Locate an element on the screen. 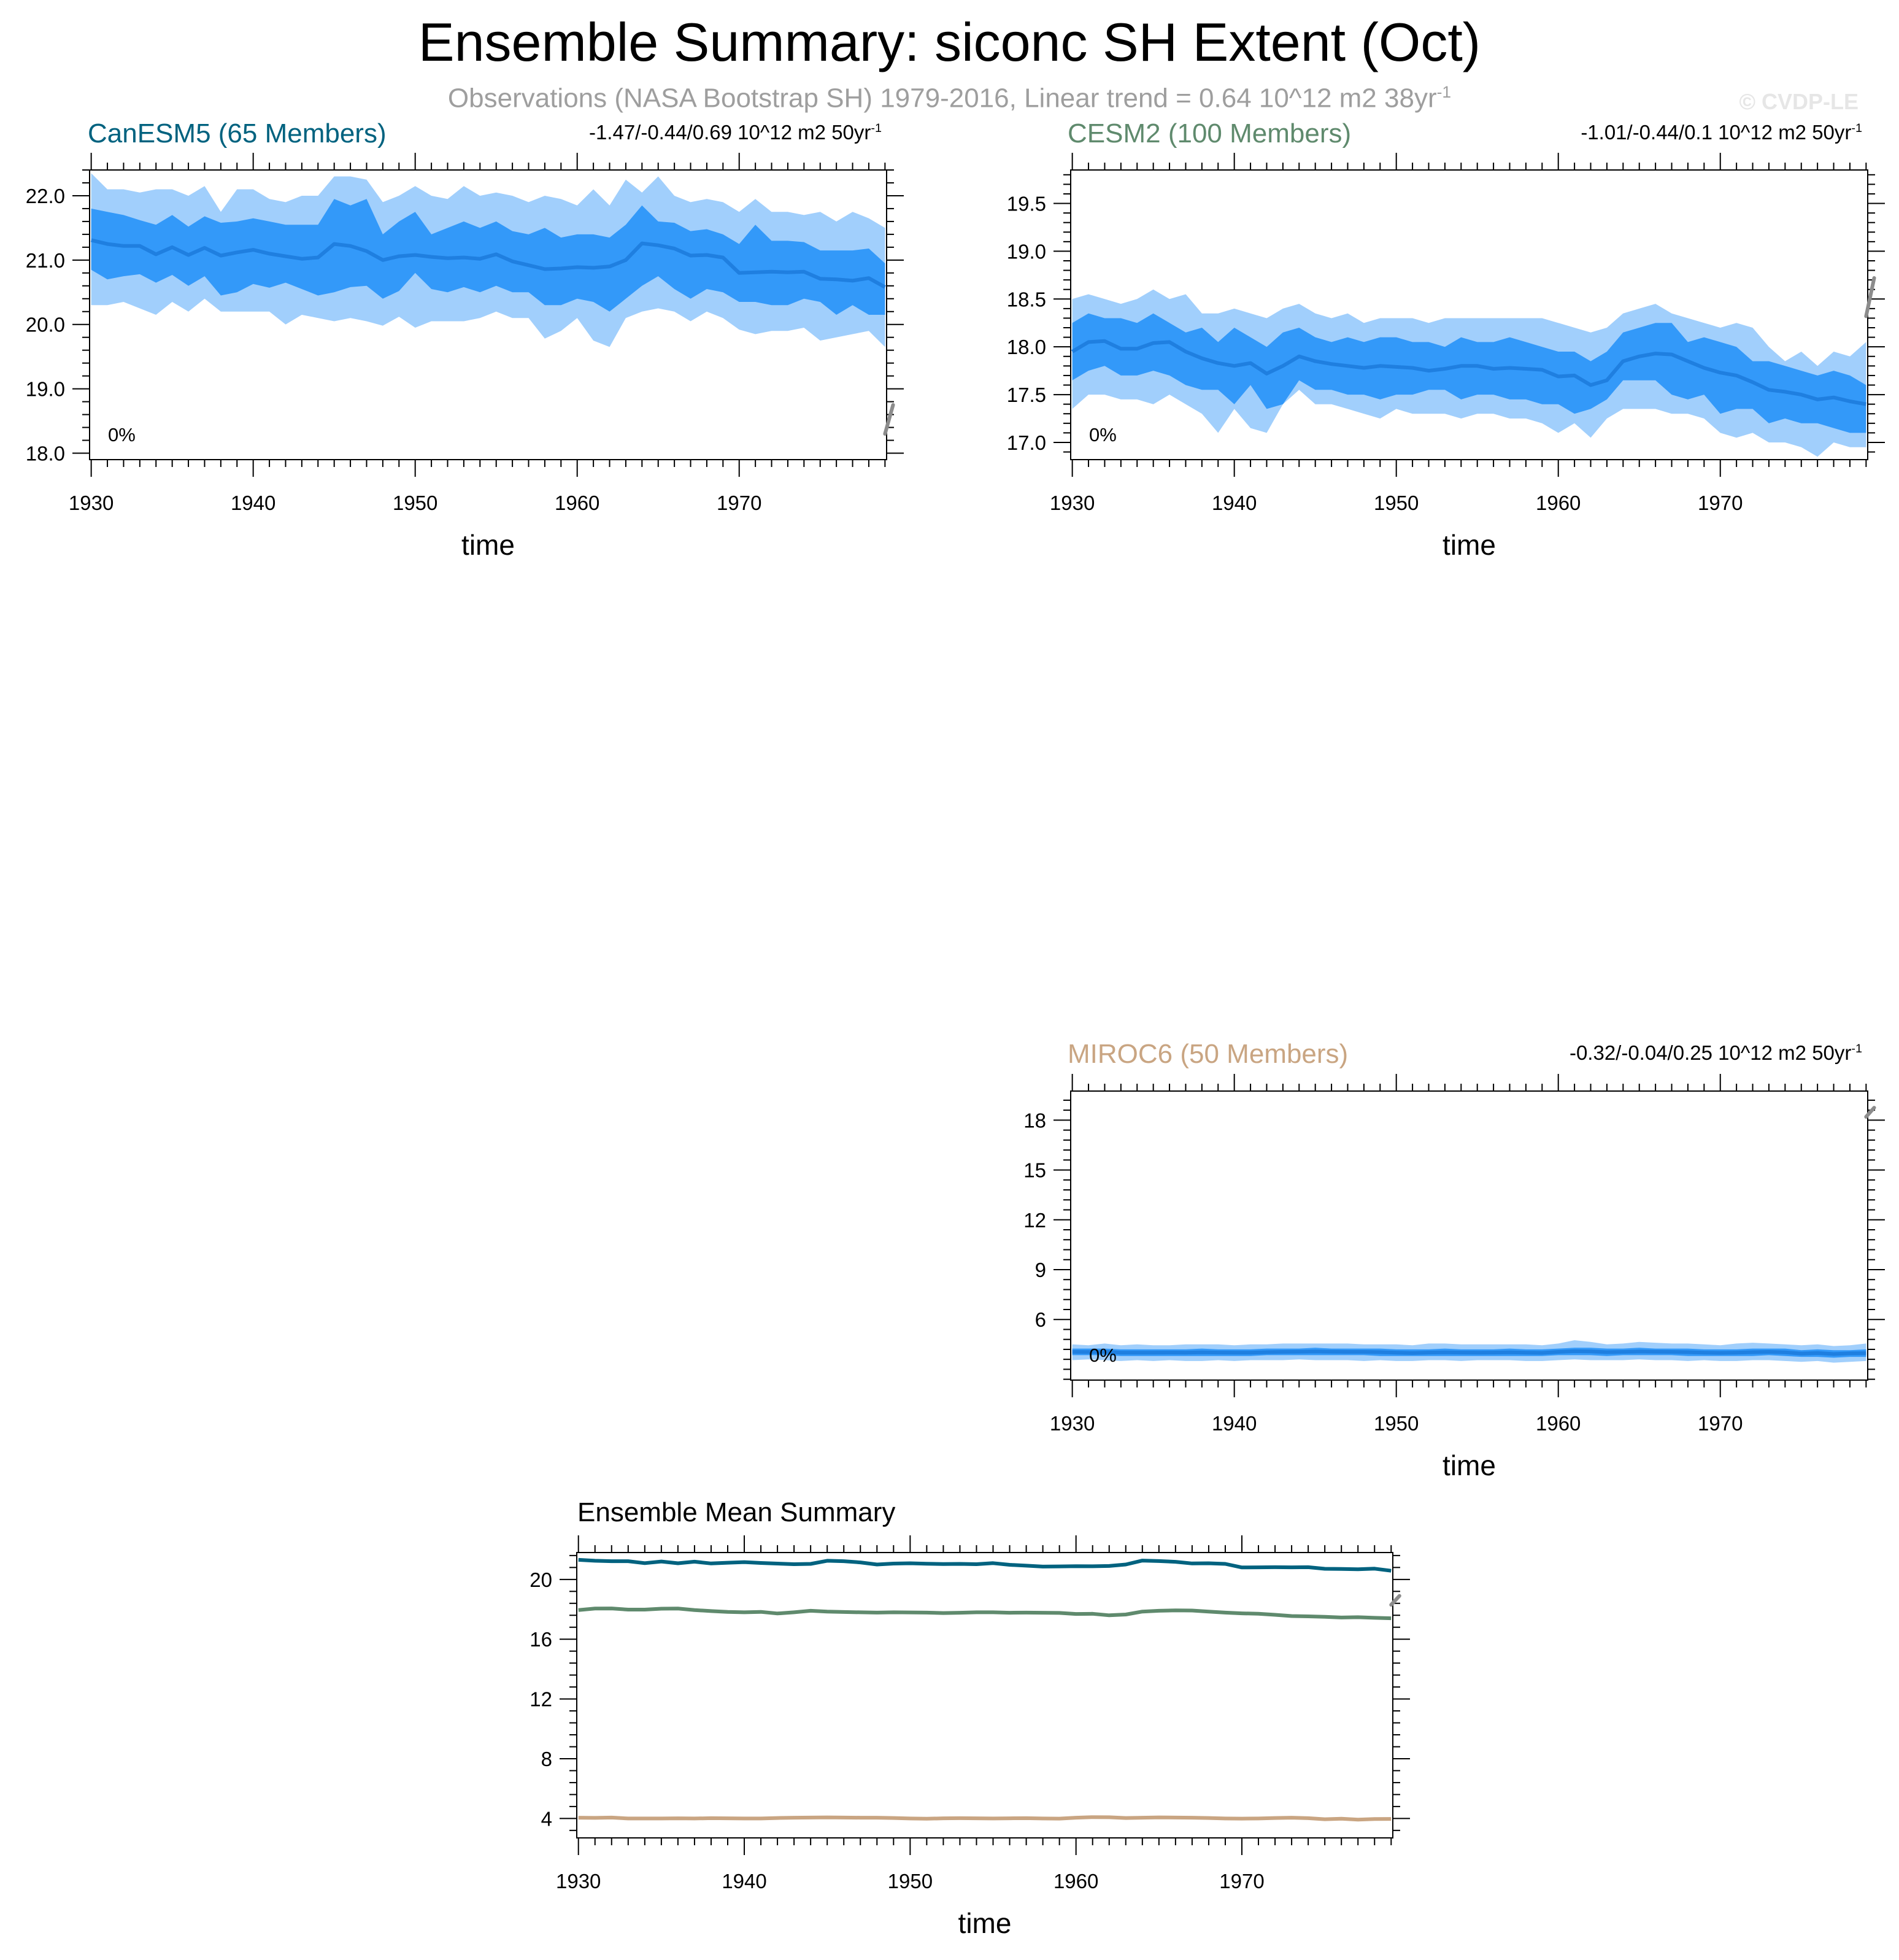 The width and height of the screenshot is (1899, 1960). trend-text: -1.01/-0.44/0.1 10^12 m2 50yr is located at coordinates (1717, 132).